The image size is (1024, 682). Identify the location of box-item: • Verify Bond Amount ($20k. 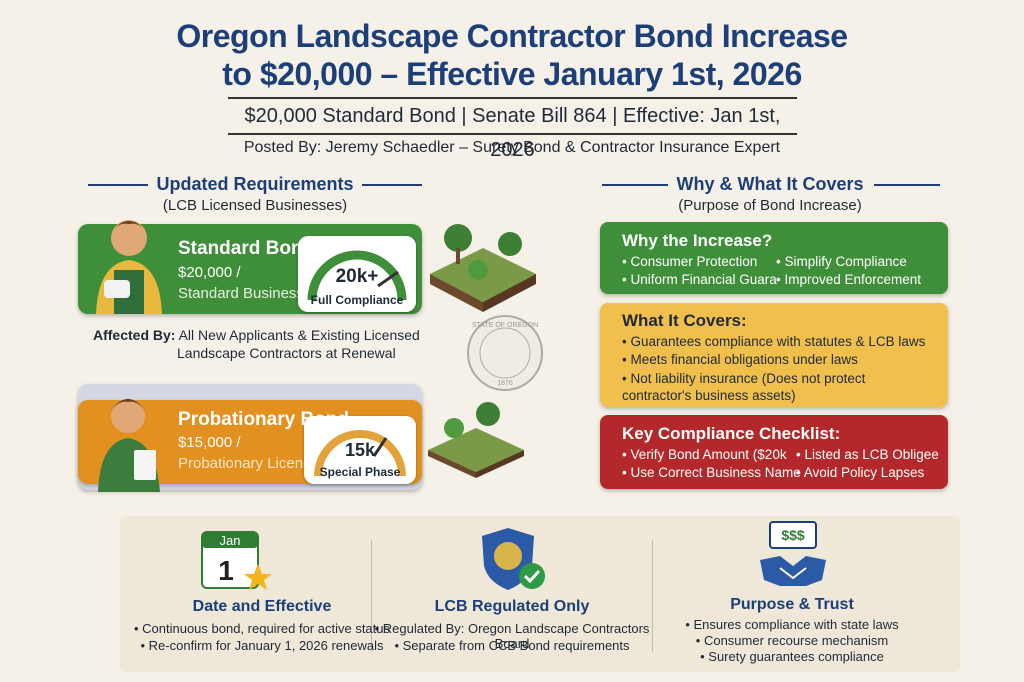
(704, 454).